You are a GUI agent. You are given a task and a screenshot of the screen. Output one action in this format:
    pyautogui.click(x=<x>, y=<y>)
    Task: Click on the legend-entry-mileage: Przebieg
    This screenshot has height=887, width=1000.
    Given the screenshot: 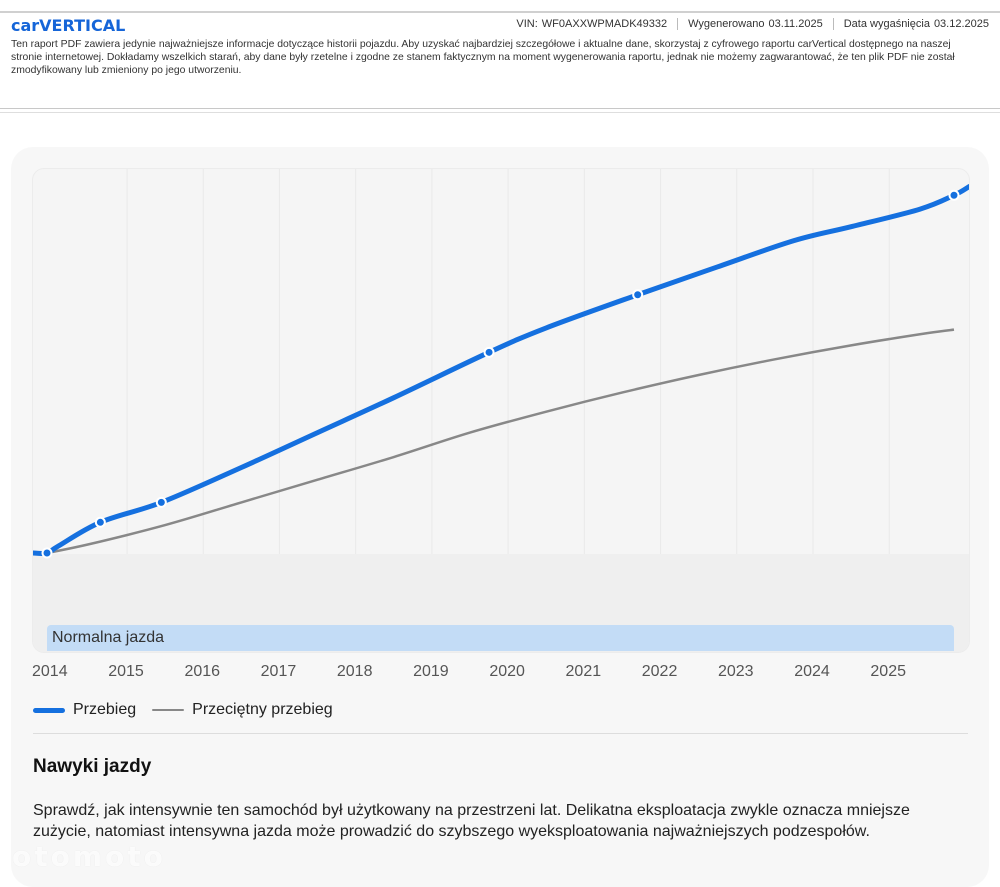 What is the action you would take?
    pyautogui.click(x=84, y=710)
    